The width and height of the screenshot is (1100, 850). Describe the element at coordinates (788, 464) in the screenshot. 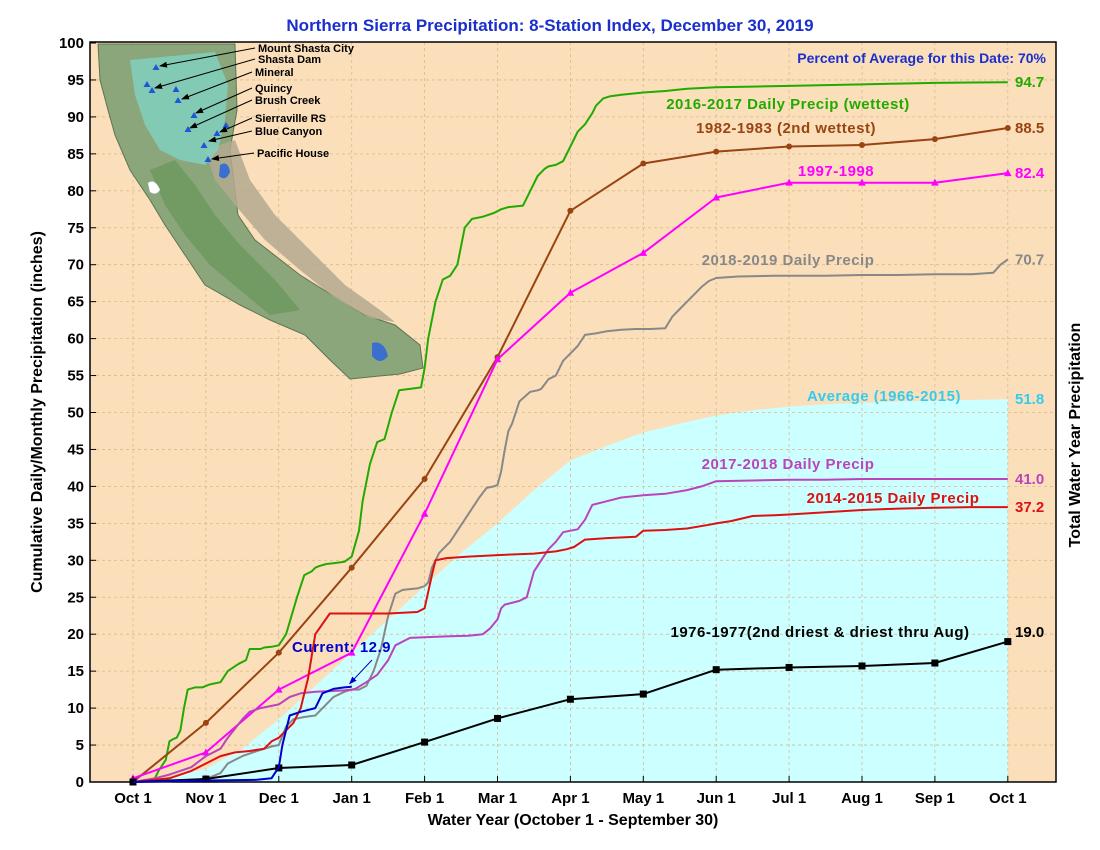

I see `series-name-label: 2017-2018 Daily Precip` at that location.